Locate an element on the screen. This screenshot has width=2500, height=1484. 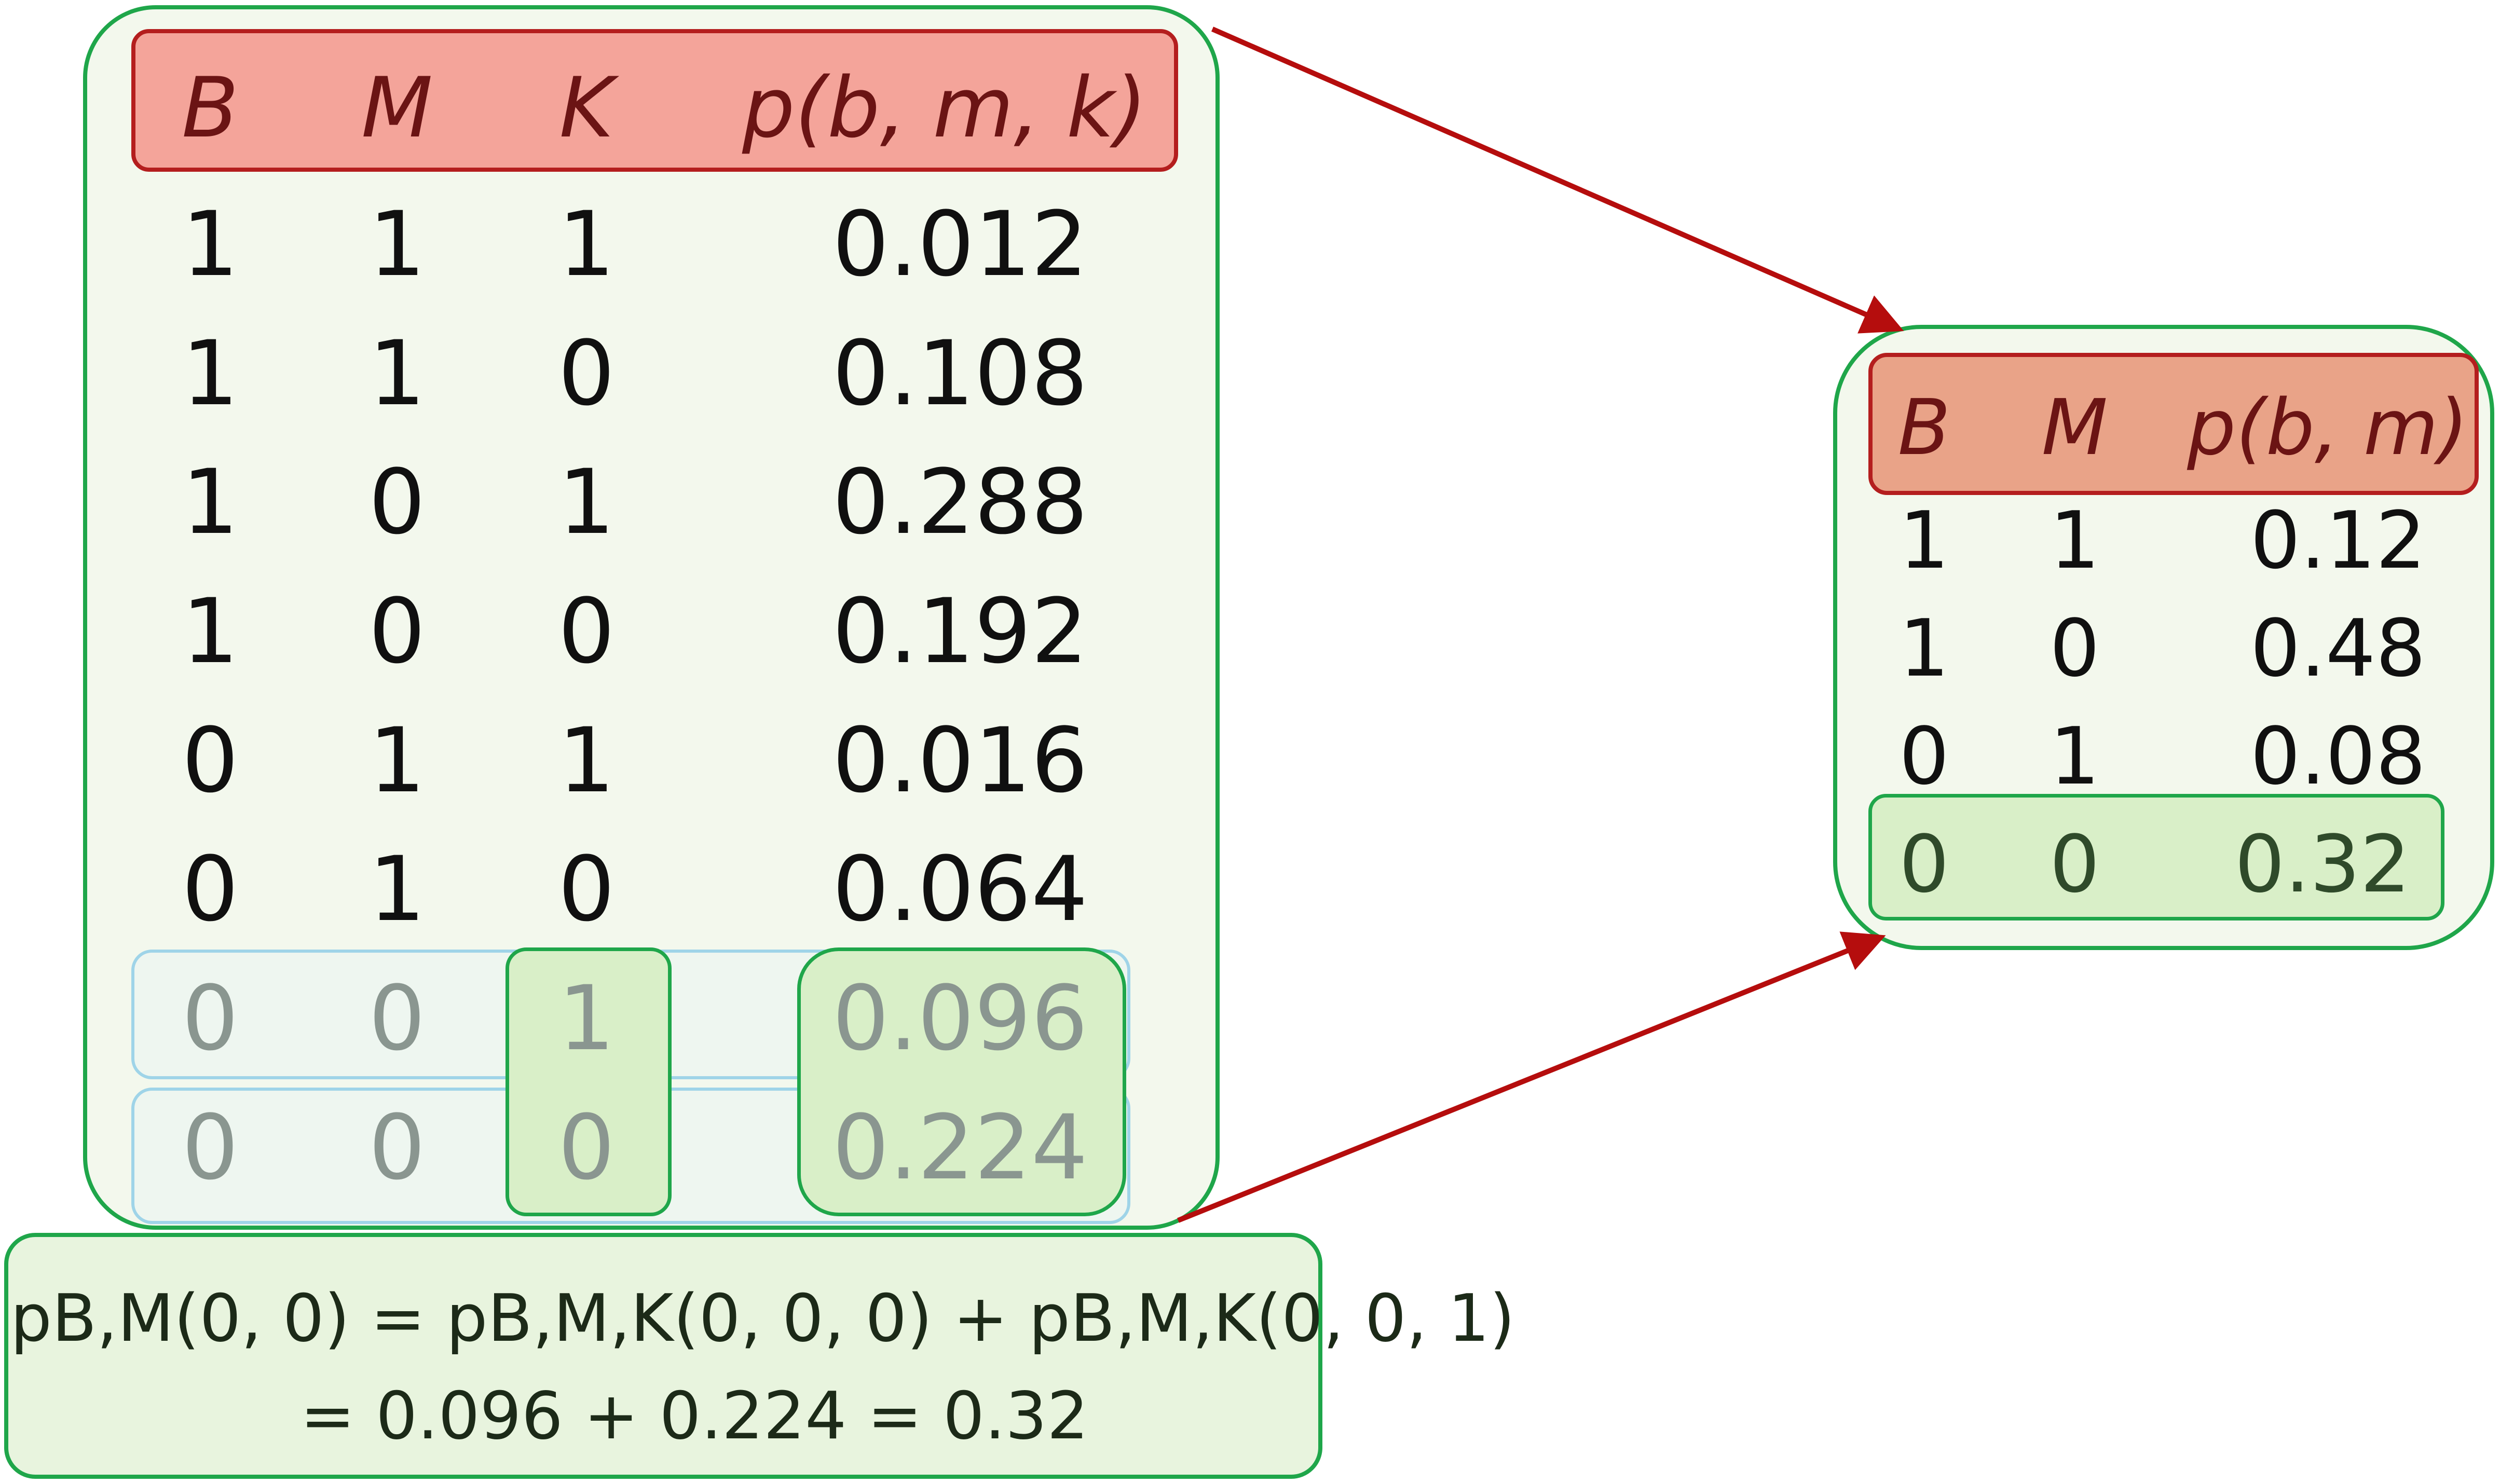
cell-p-r7: 0.224 is located at coordinates (960, 1147).